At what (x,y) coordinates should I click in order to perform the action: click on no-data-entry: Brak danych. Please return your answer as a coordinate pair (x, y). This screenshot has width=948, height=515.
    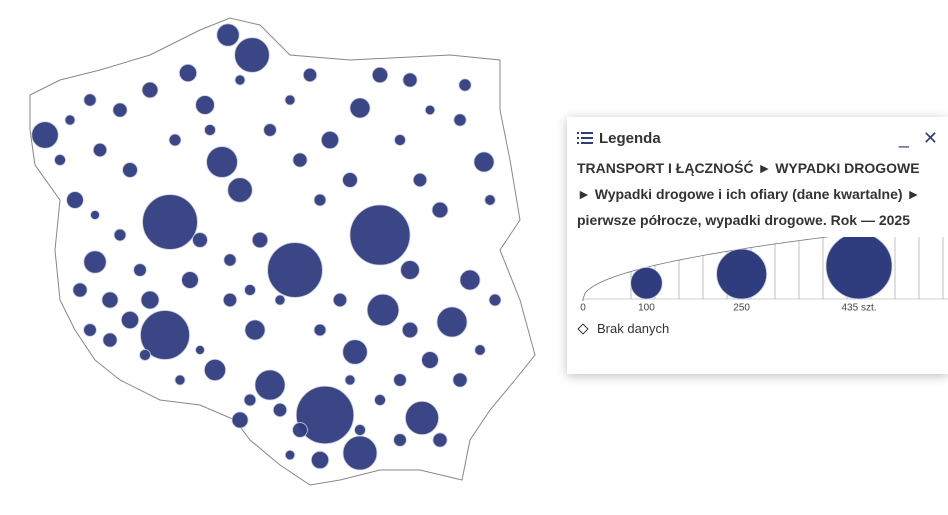
    Looking at the image, I should click on (757, 328).